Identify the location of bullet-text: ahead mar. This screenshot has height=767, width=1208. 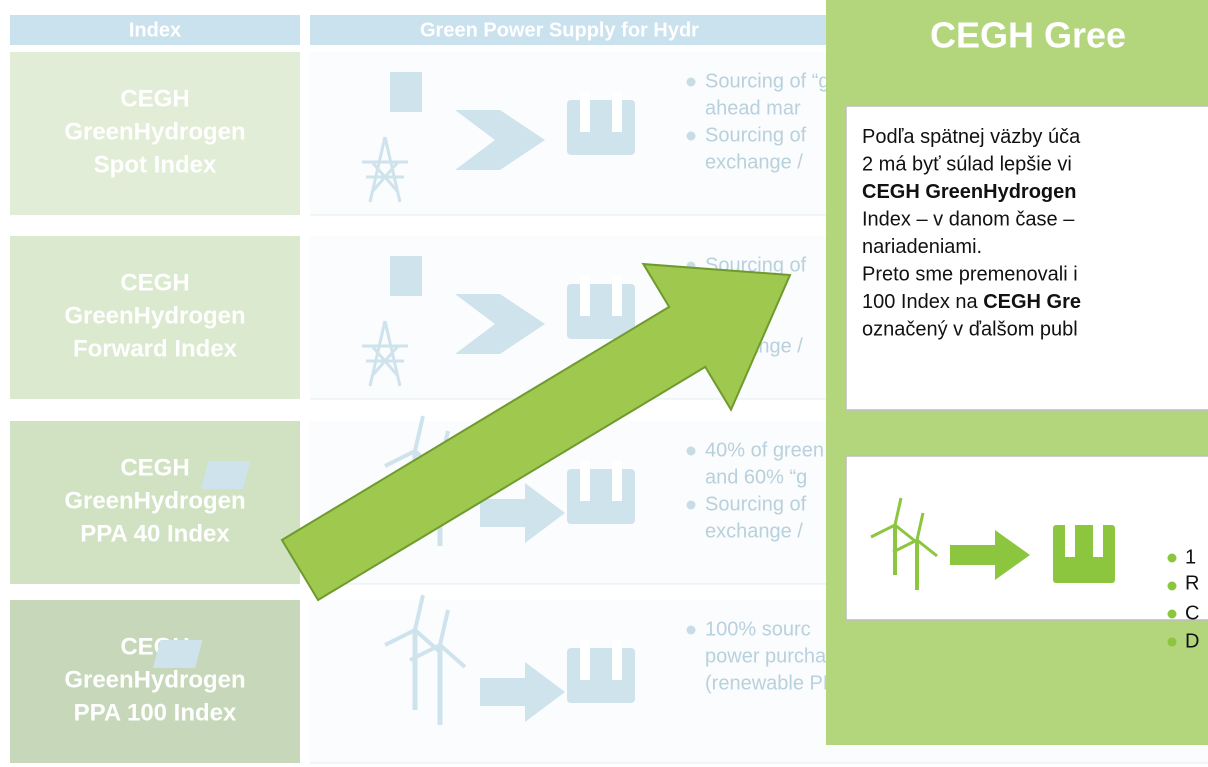
(753, 108).